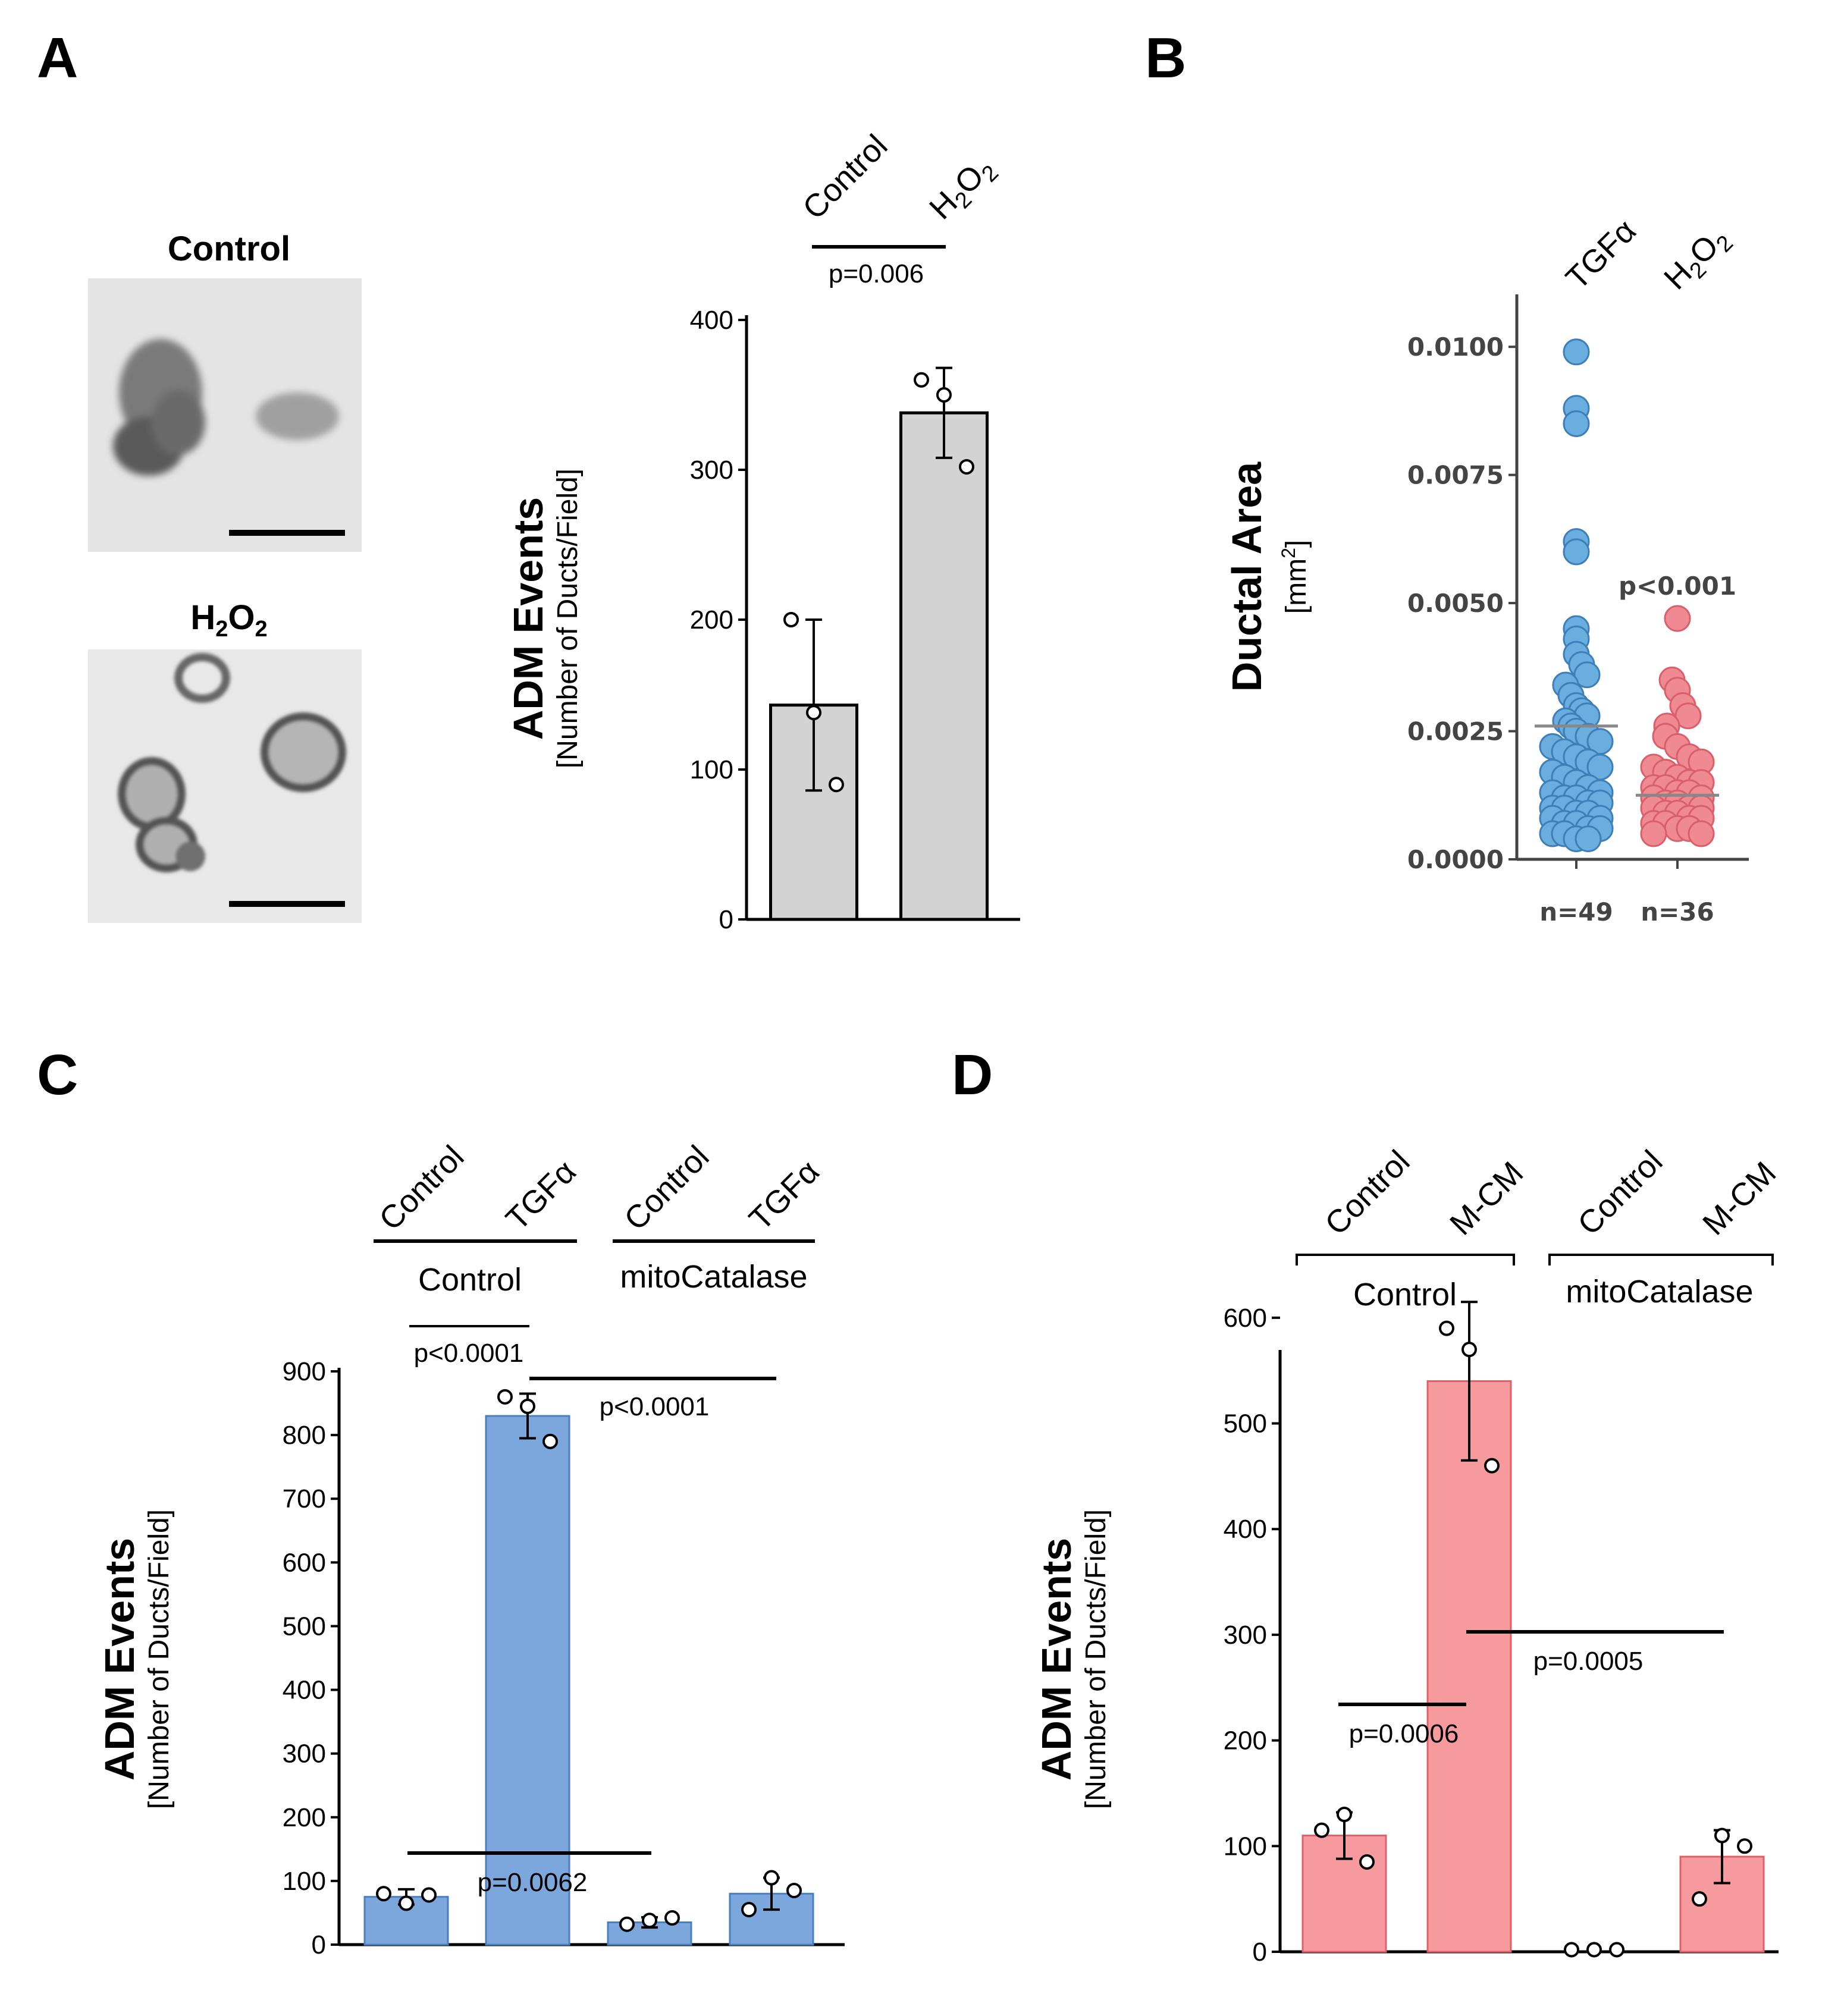 This screenshot has width=1841, height=2016. I want to click on y-axis-unit: [mm2], so click(1295, 577).